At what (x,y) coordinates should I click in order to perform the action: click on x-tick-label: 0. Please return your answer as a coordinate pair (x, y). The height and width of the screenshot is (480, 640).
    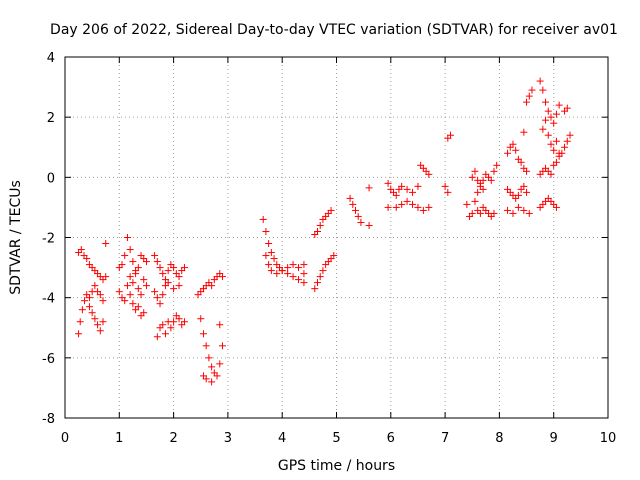
    Looking at the image, I should click on (65, 438).